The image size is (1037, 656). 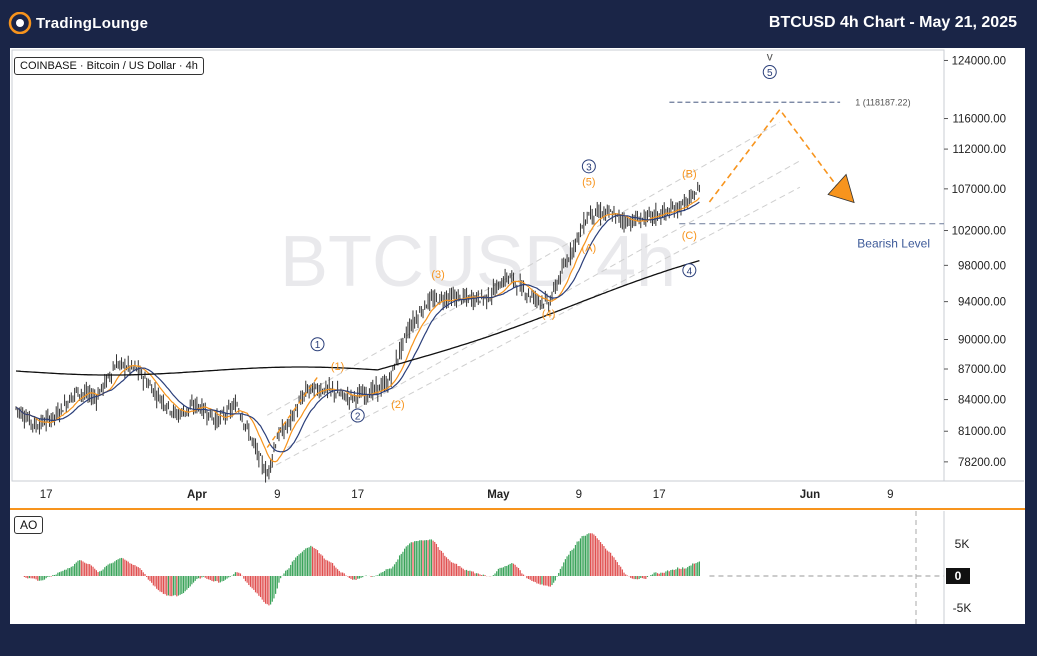 I want to click on bearish-level-label: Bearish Level, so click(x=893, y=244).